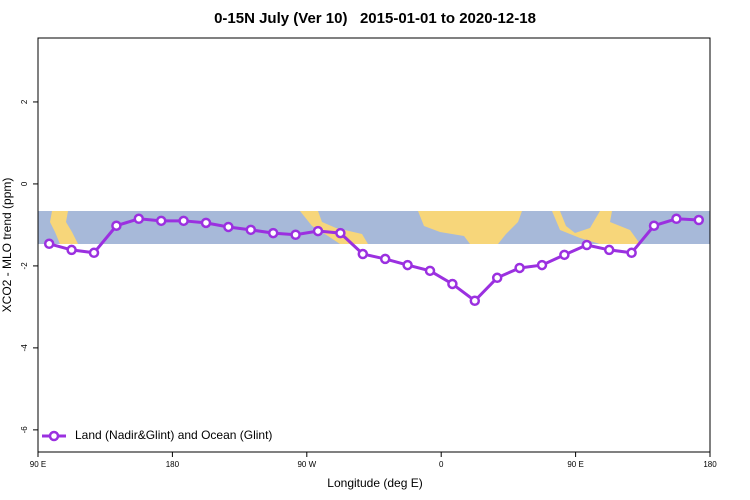  Describe the element at coordinates (24, 266) in the screenshot. I see `y-tick-label: -2` at that location.